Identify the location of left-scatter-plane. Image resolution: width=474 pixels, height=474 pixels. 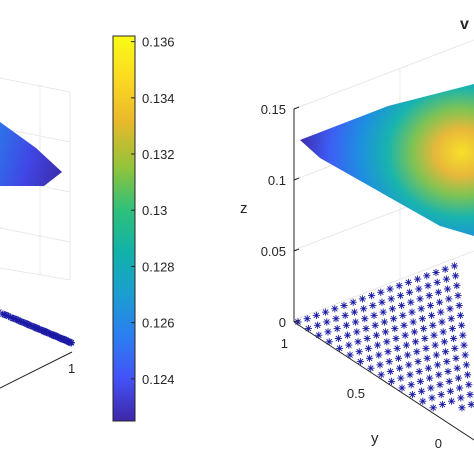
(37, 328).